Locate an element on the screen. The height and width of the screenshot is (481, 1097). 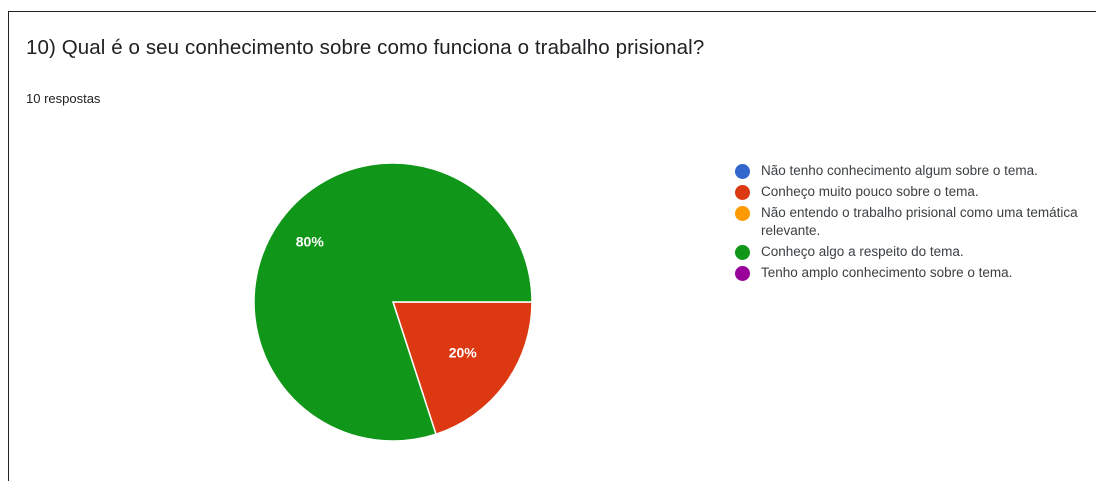
pie-value-label: 80% is located at coordinates (310, 242).